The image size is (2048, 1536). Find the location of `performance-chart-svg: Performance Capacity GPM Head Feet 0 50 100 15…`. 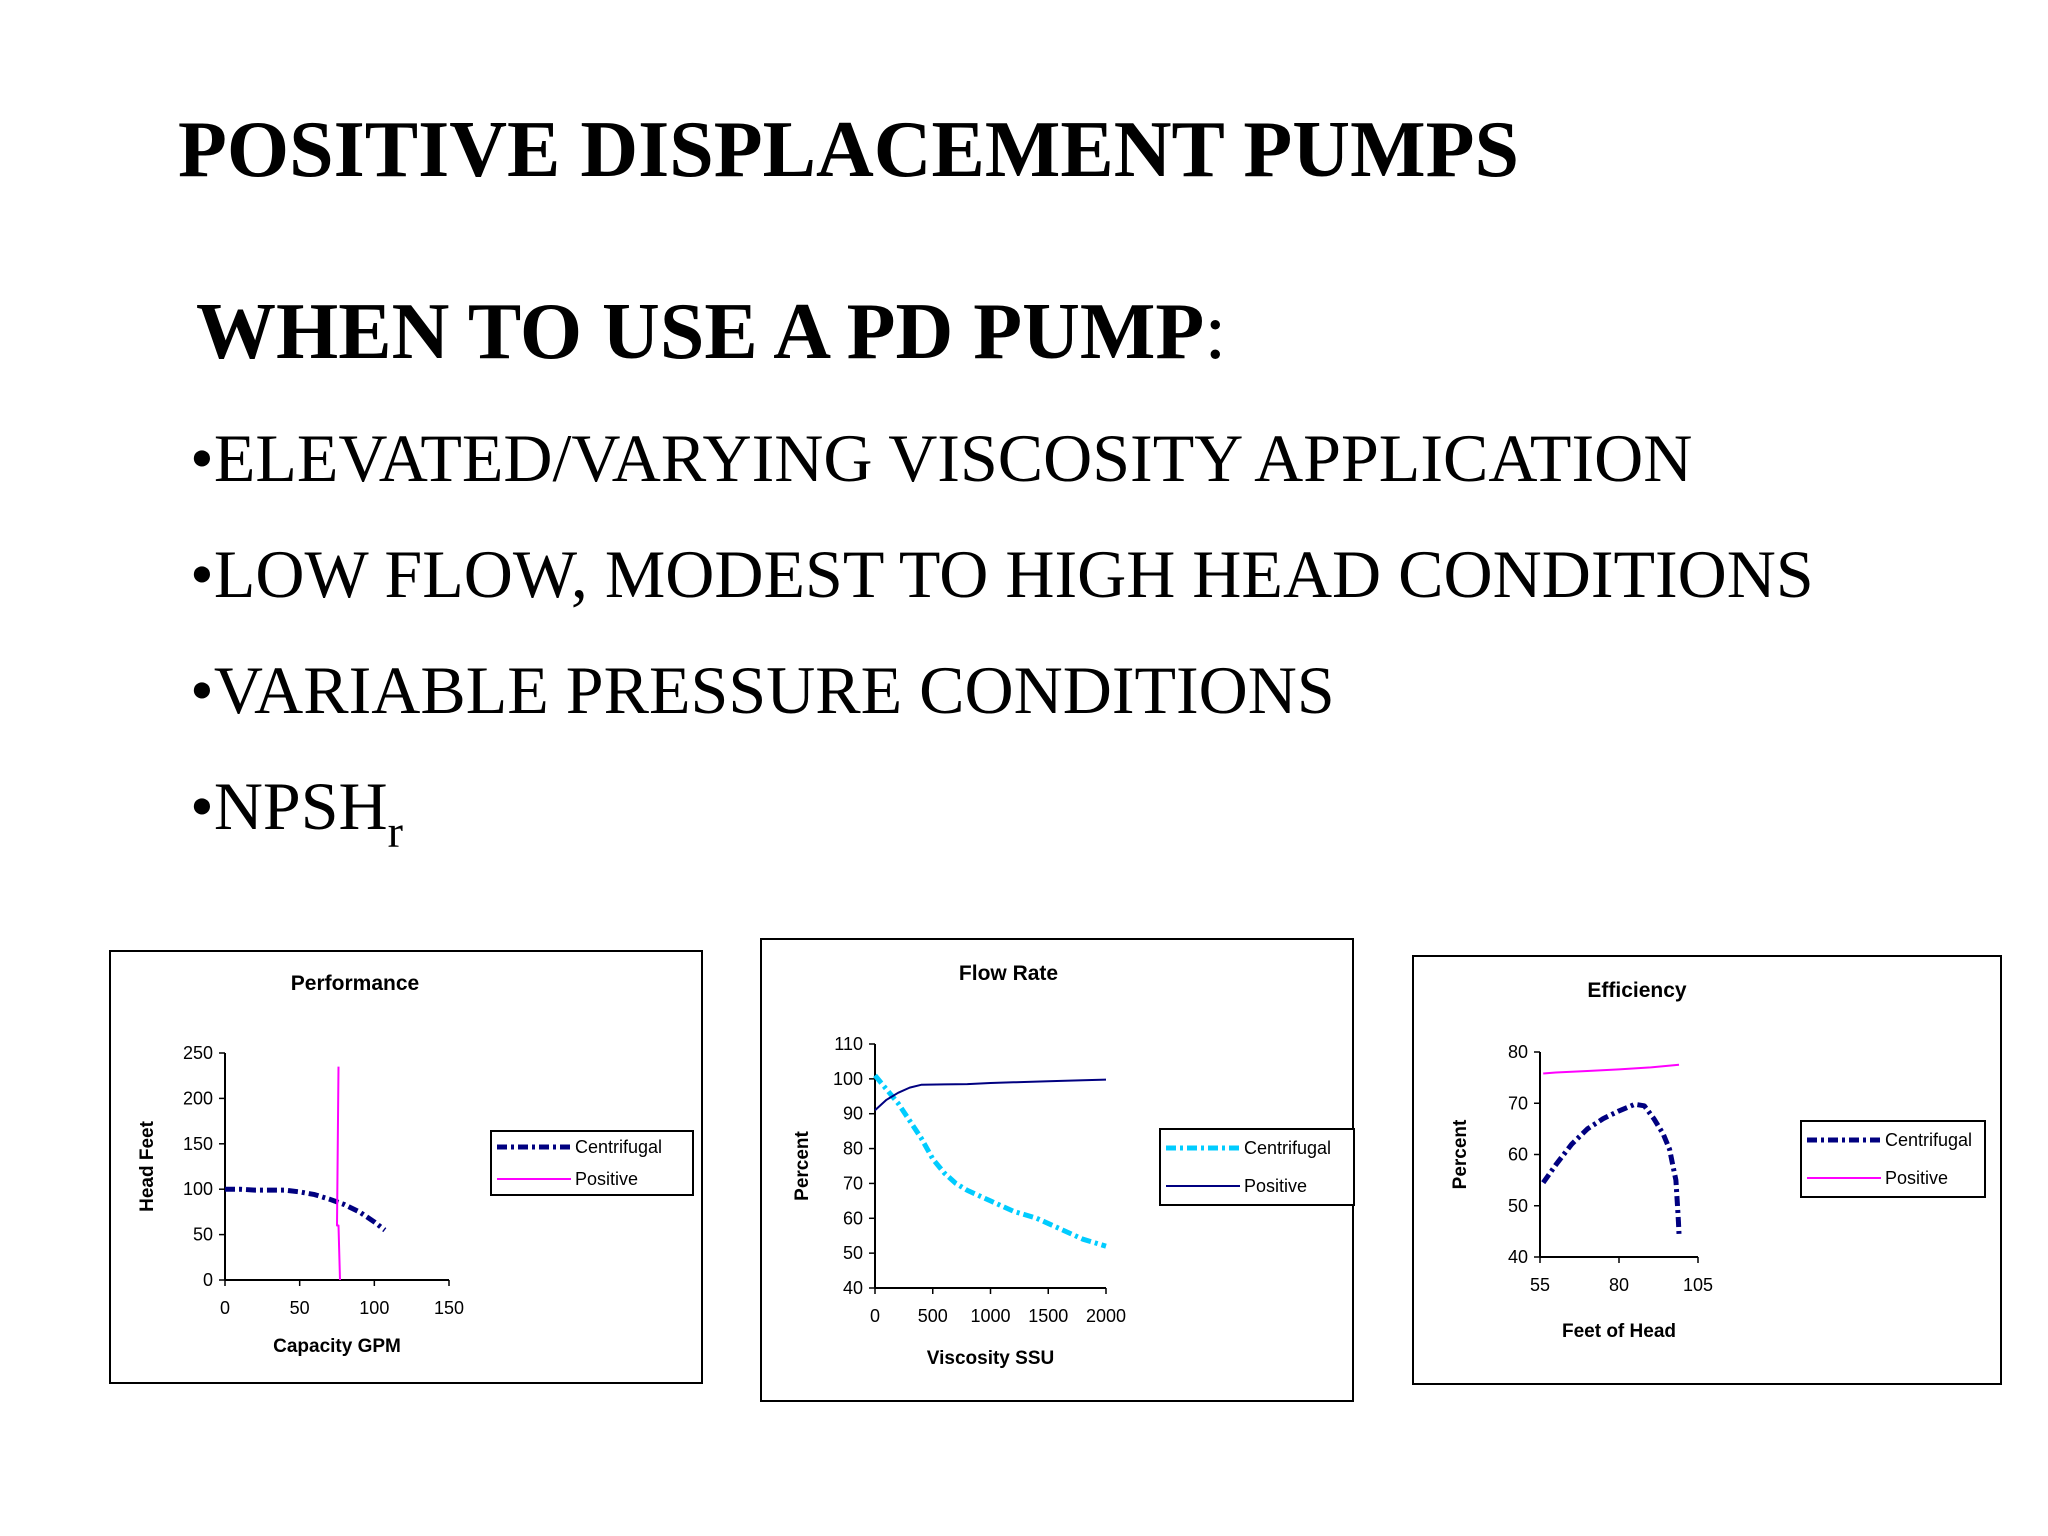

performance-chart-svg: Performance Capacity GPM Head Feet 0 50 100 15… is located at coordinates (415, 1164).